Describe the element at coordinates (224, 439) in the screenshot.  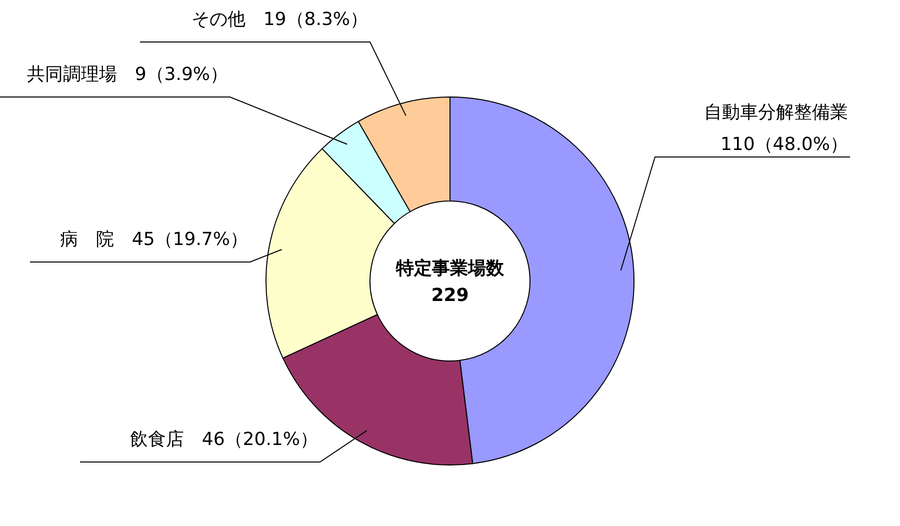
I see `slice-label: 飲食店 46（20.1%）` at that location.